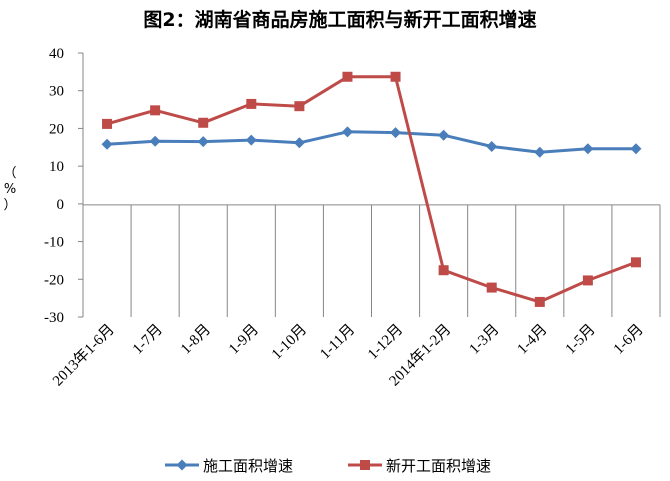 The height and width of the screenshot is (481, 670). I want to click on x-tick-label: 1-6月, so click(629, 340).